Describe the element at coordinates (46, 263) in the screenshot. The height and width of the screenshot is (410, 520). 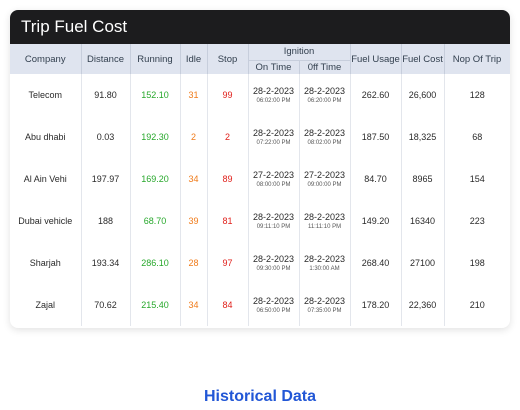
I see `cell-company: Sharjah` at that location.